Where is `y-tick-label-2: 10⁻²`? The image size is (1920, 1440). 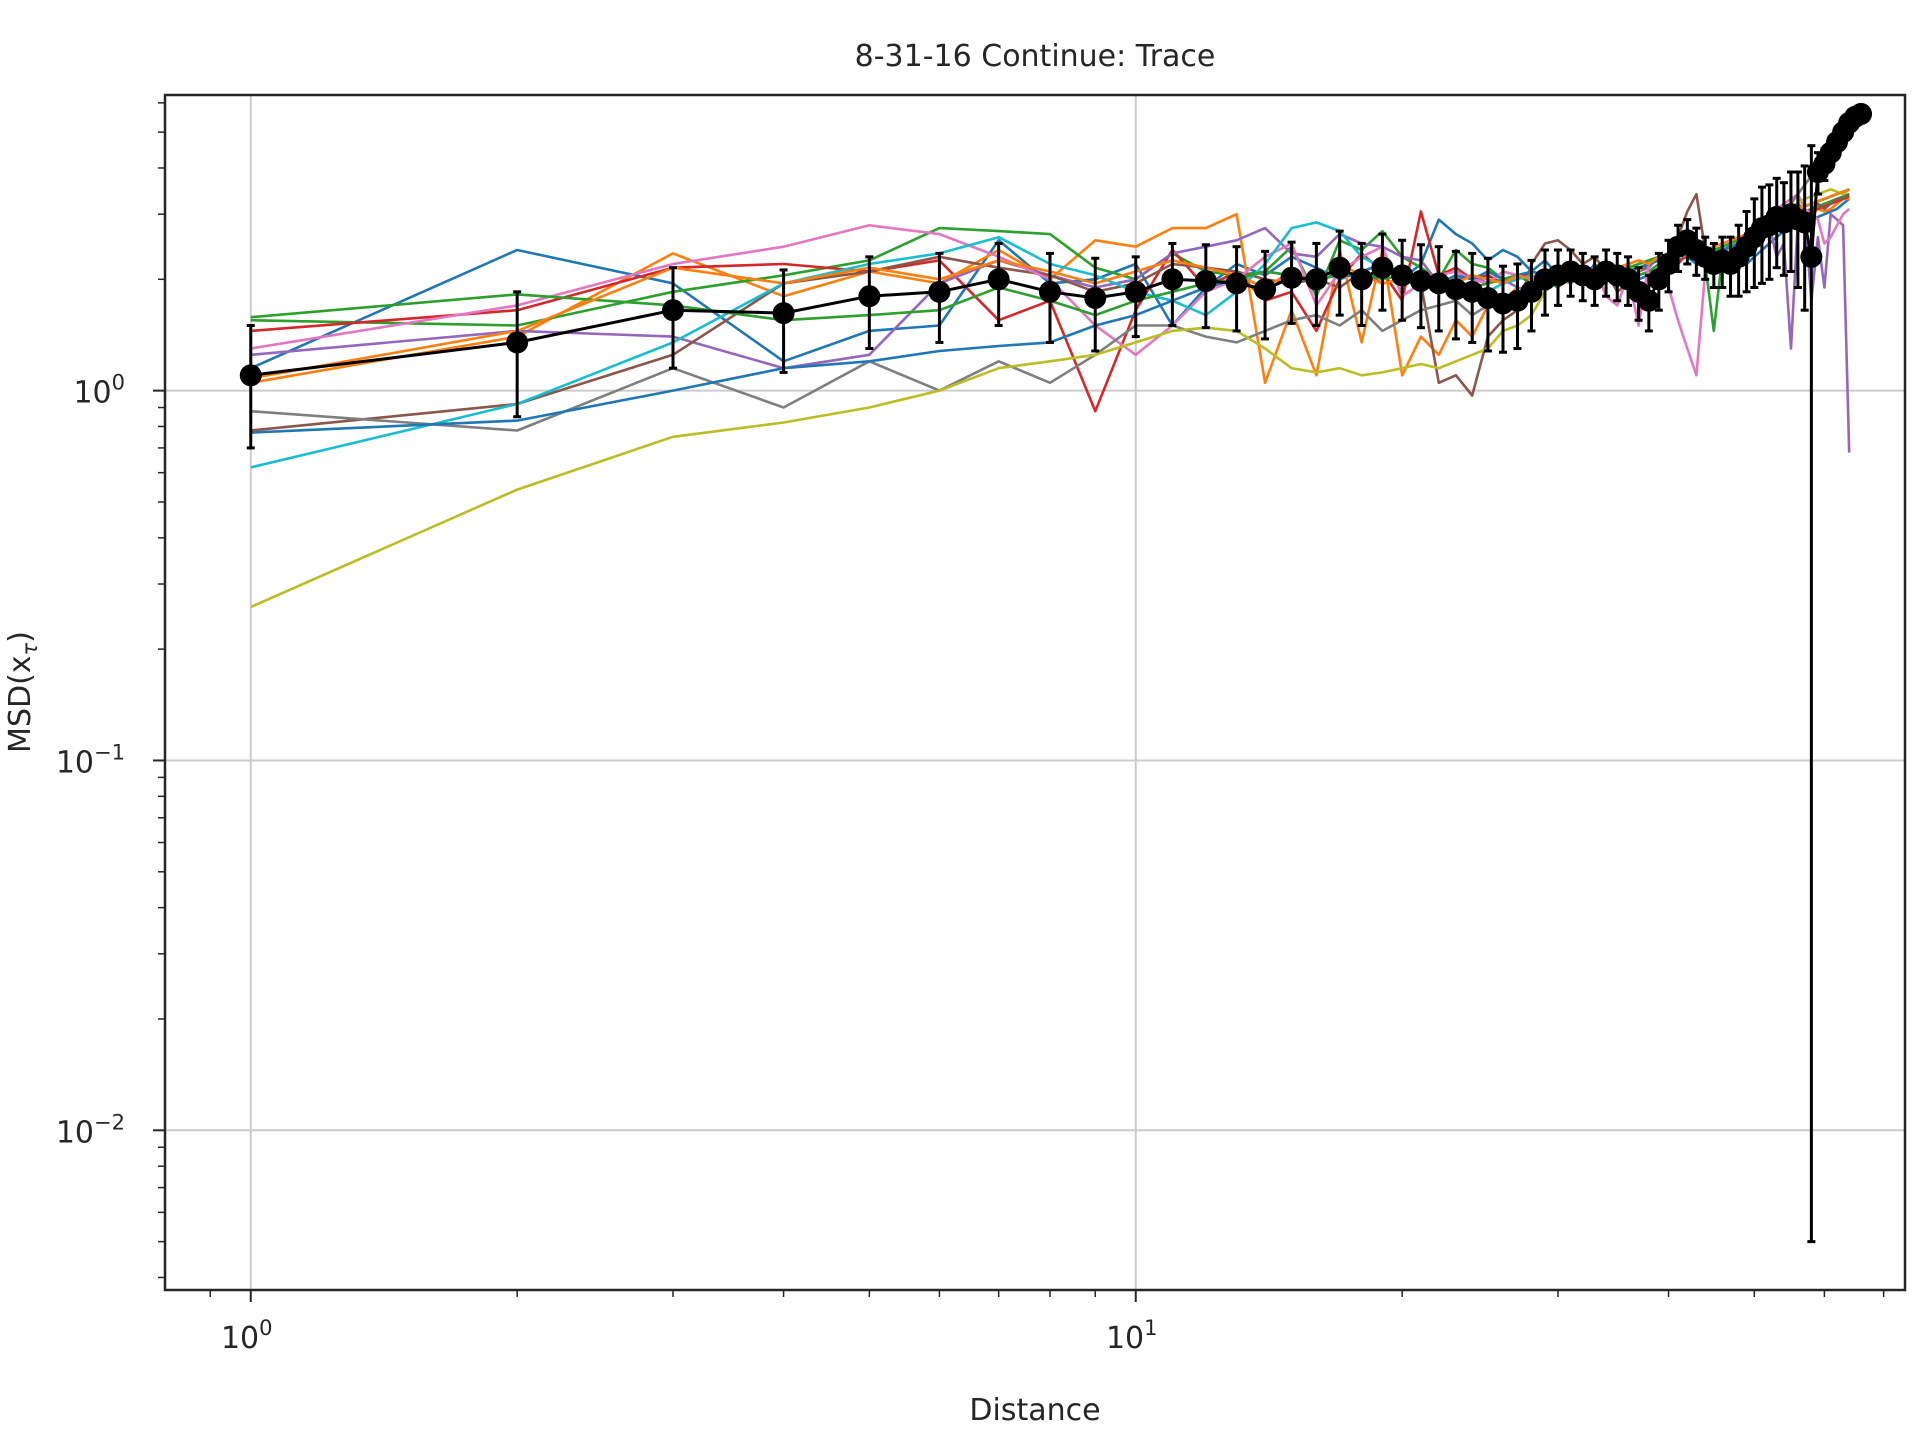 y-tick-label-2: 10⁻² is located at coordinates (90, 1130).